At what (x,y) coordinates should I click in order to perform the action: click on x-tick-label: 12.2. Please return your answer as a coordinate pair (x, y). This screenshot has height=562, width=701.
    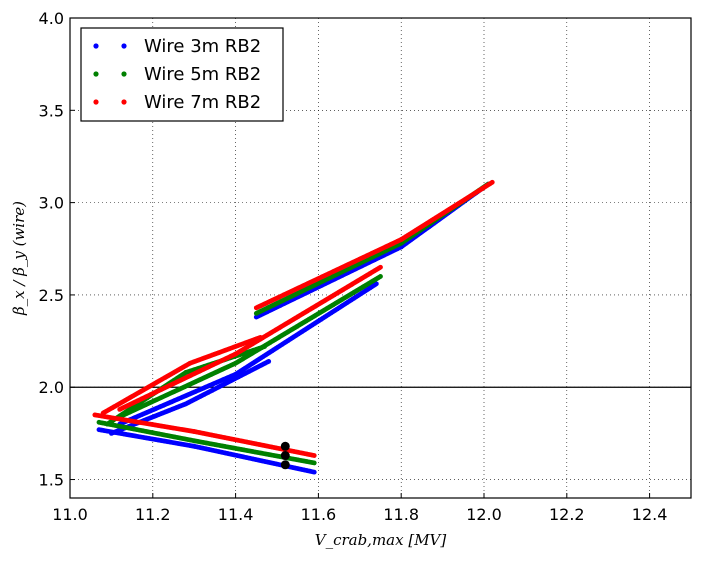
    Looking at the image, I should click on (567, 514).